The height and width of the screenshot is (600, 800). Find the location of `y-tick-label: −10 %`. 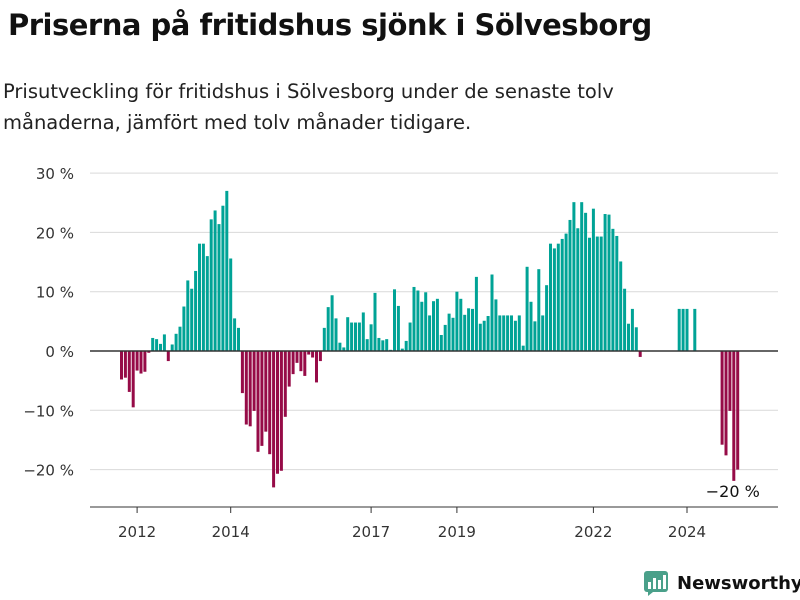

y-tick-label: −10 % is located at coordinates (48, 411).